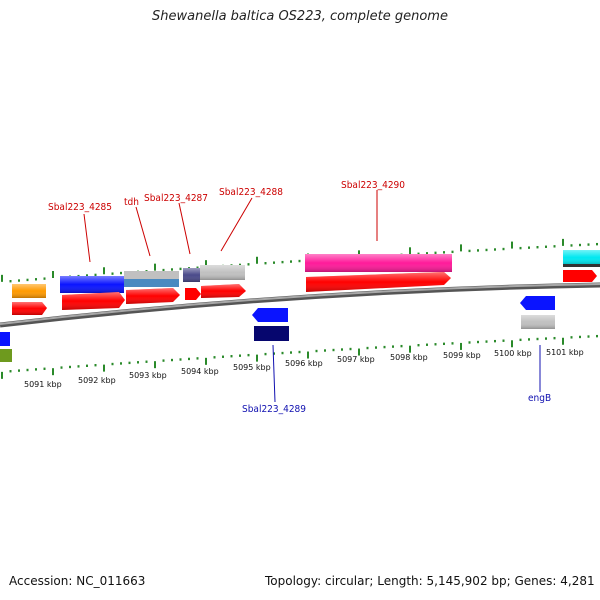 Image resolution: width=600 pixels, height=600 pixels. I want to click on genome-backbone, so click(300, 305).